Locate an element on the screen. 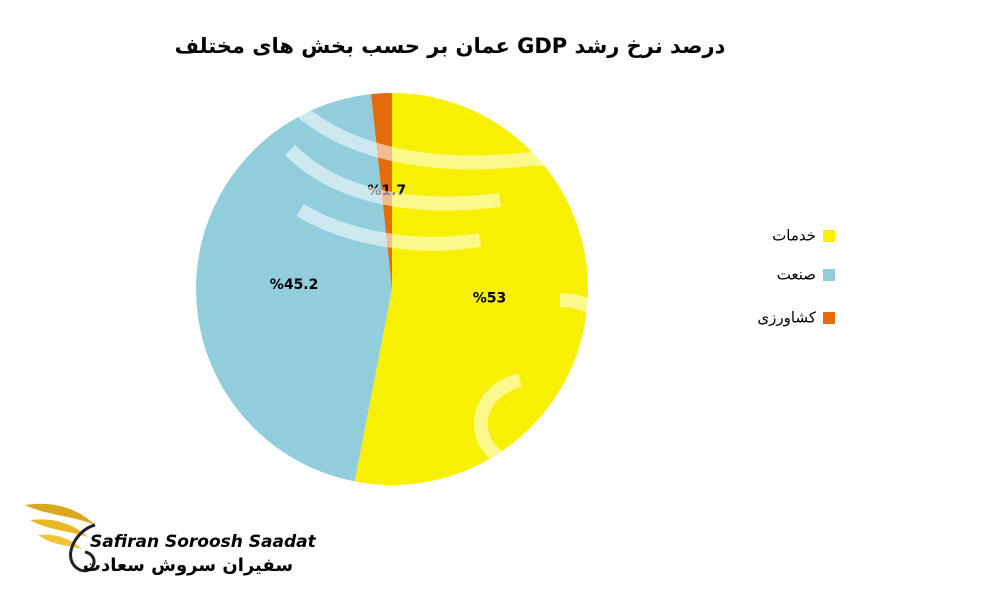 The width and height of the screenshot is (1000, 600). data-label: %53 is located at coordinates (490, 298).